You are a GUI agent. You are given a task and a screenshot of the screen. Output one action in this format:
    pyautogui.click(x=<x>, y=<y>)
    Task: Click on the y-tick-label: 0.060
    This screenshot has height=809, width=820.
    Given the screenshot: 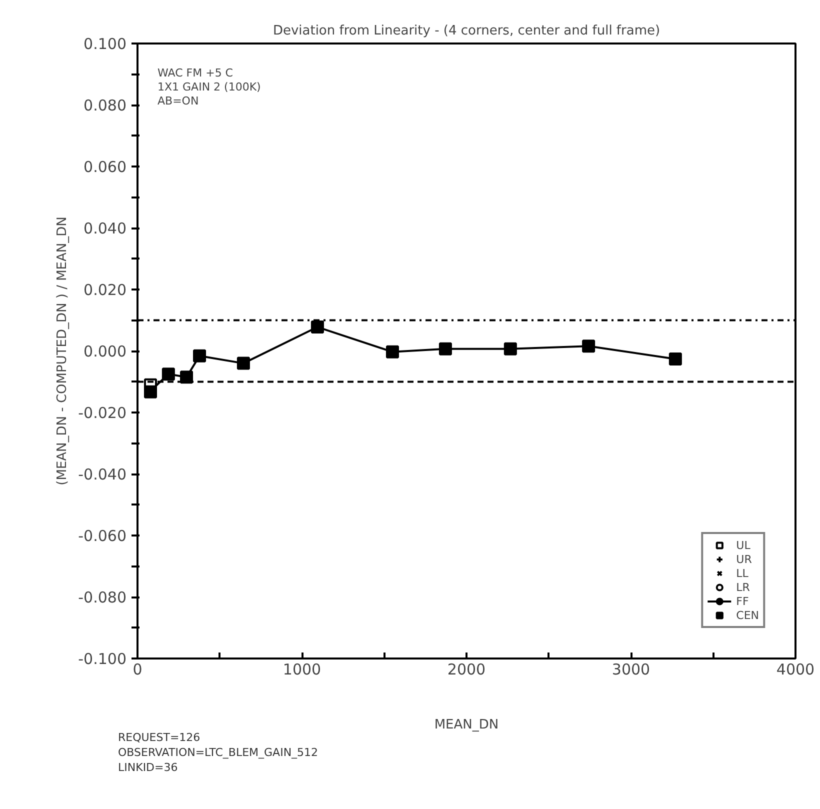 What is the action you would take?
    pyautogui.click(x=105, y=167)
    